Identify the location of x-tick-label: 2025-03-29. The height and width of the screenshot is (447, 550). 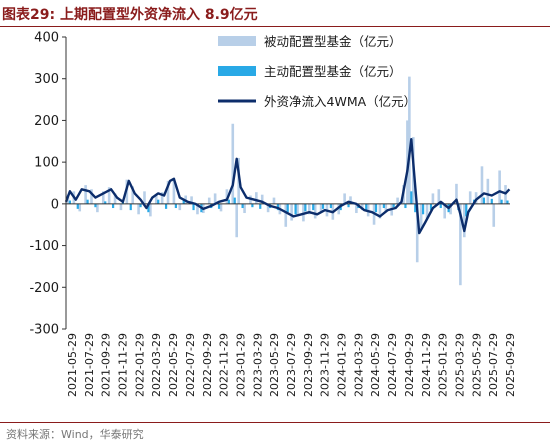
(459, 365).